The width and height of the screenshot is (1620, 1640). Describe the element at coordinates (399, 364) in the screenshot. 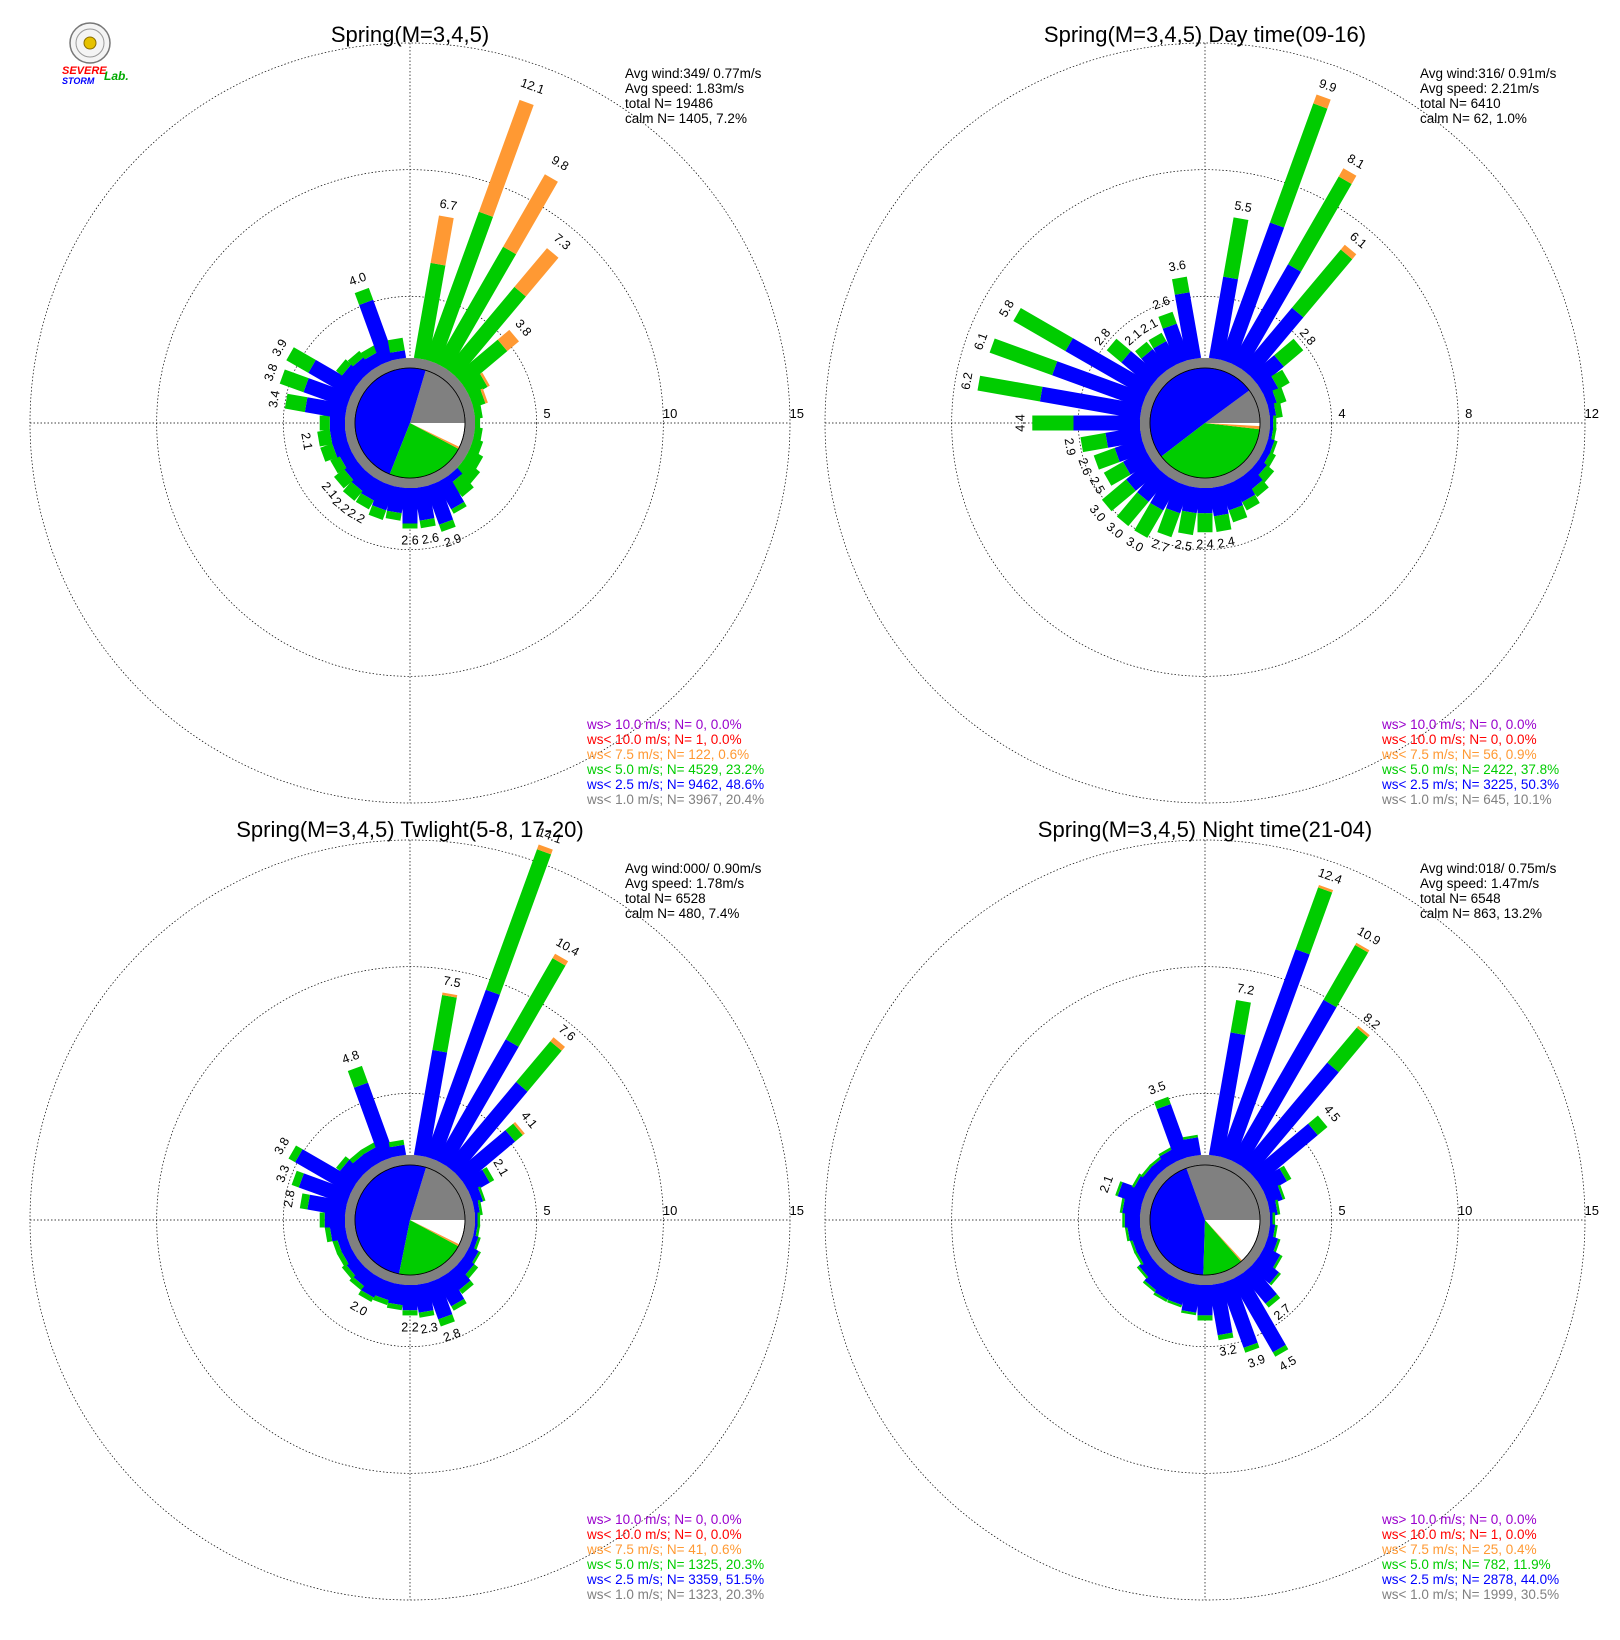

I see `bar-segment-lt1` at that location.